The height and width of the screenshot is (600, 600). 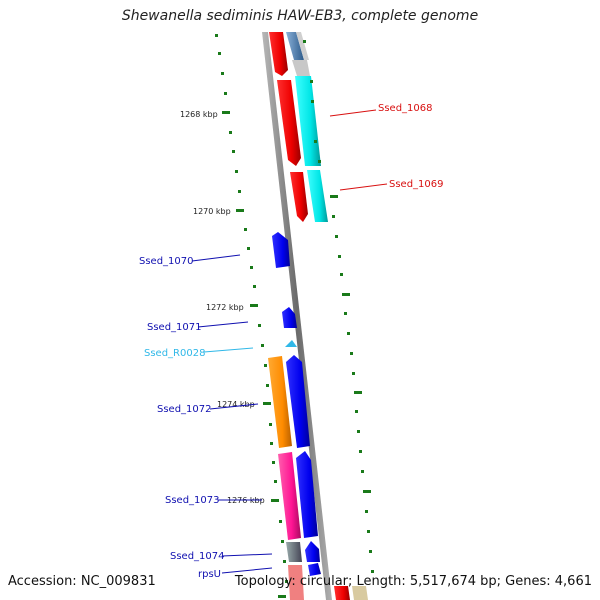 I want to click on gene-label-ssed-1070: Ssed_1070, so click(x=166, y=261).